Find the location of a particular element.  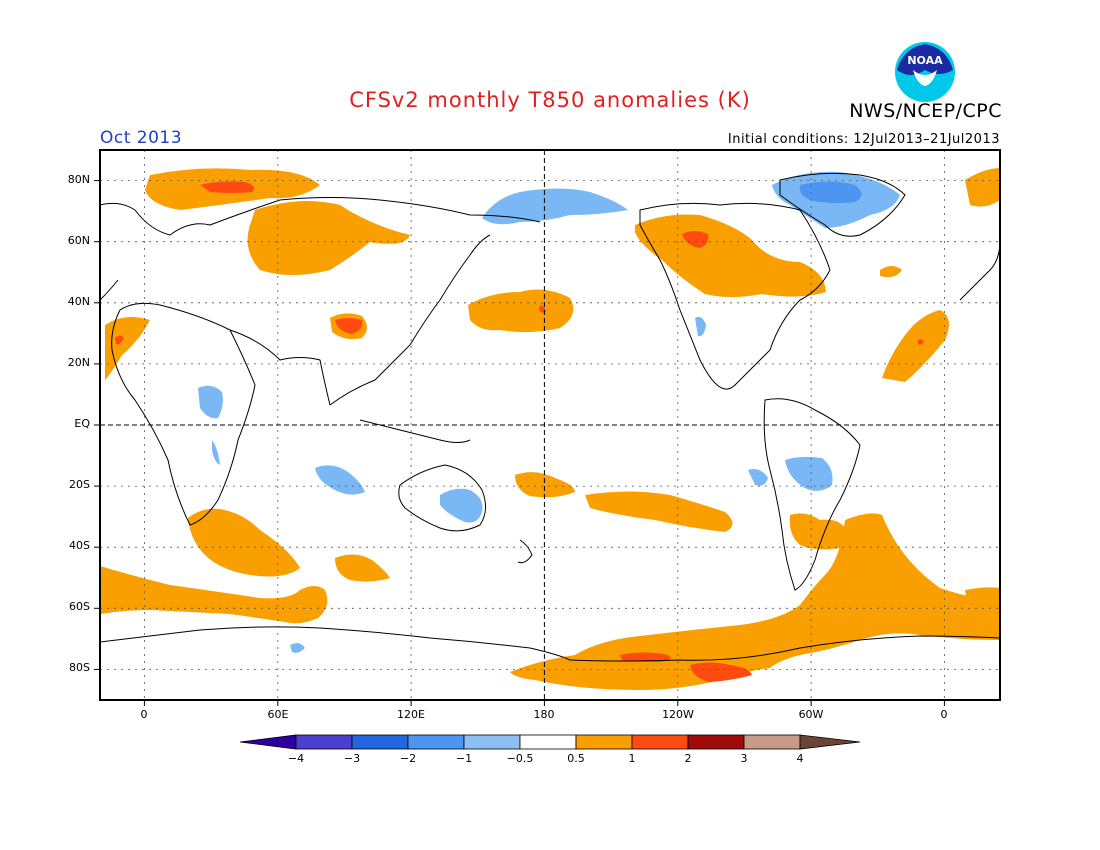

lat-label-60s: 60S is located at coordinates (79, 606).